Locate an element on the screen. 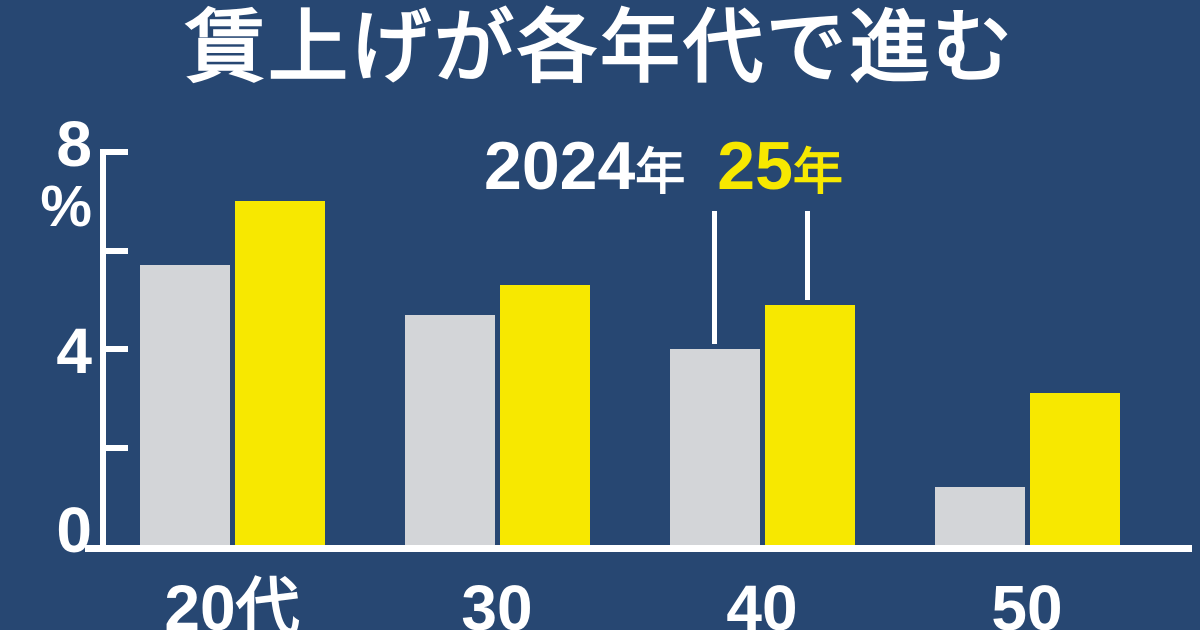  y-axis-unit-percent: % is located at coordinates (66, 206).